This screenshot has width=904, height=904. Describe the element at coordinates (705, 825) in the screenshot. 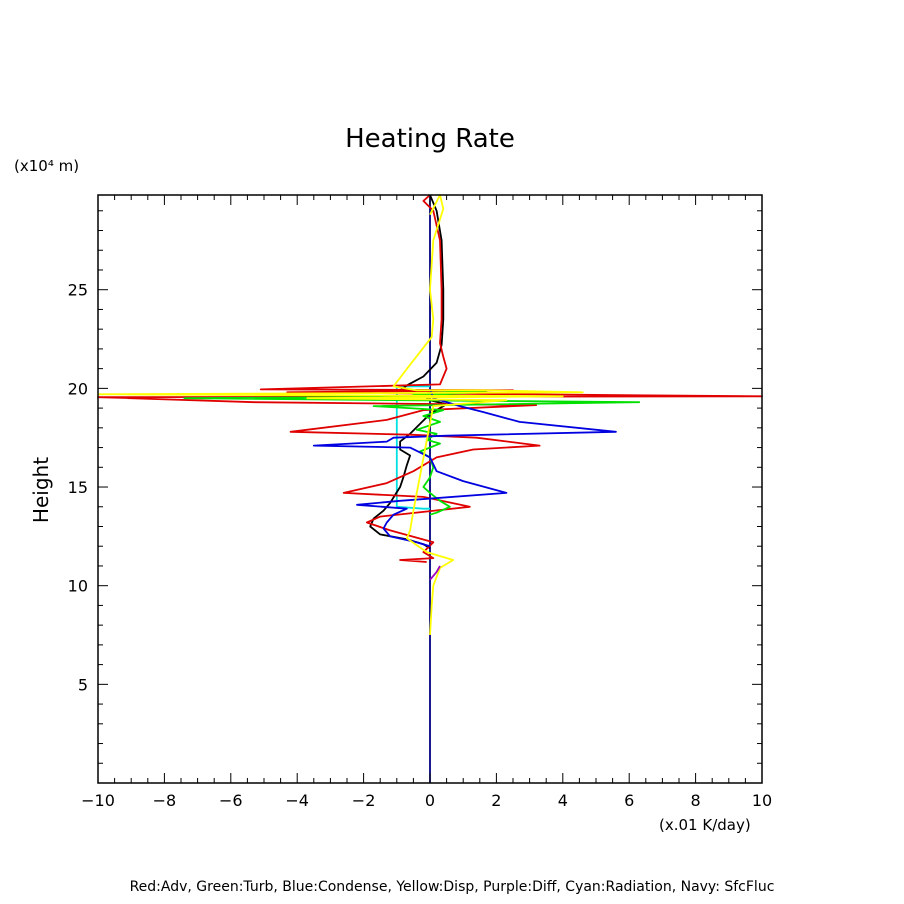

I see `x-axis-unit: (x.01 K/day)` at that location.